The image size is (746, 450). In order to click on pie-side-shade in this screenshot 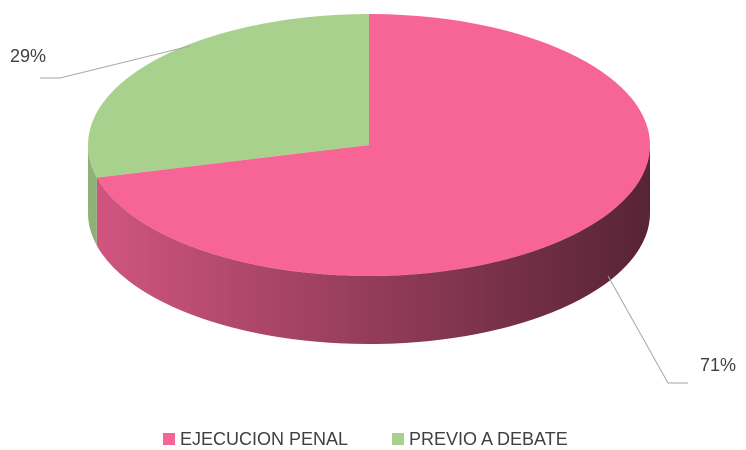, I will do `click(92, 195)`.